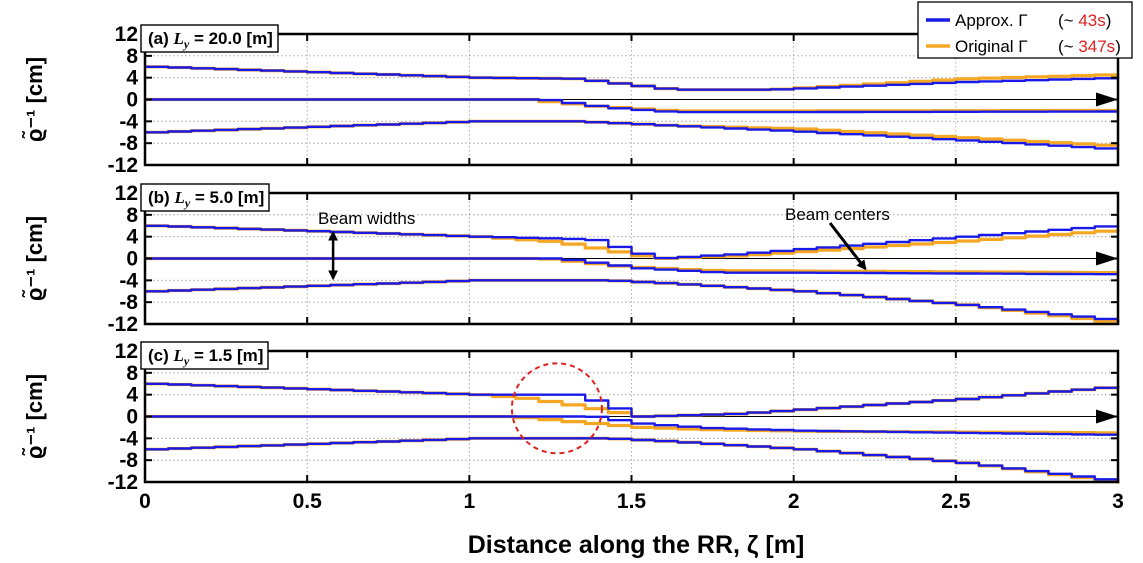  What do you see at coordinates (469, 501) in the screenshot?
I see `x-tick-label: 1` at bounding box center [469, 501].